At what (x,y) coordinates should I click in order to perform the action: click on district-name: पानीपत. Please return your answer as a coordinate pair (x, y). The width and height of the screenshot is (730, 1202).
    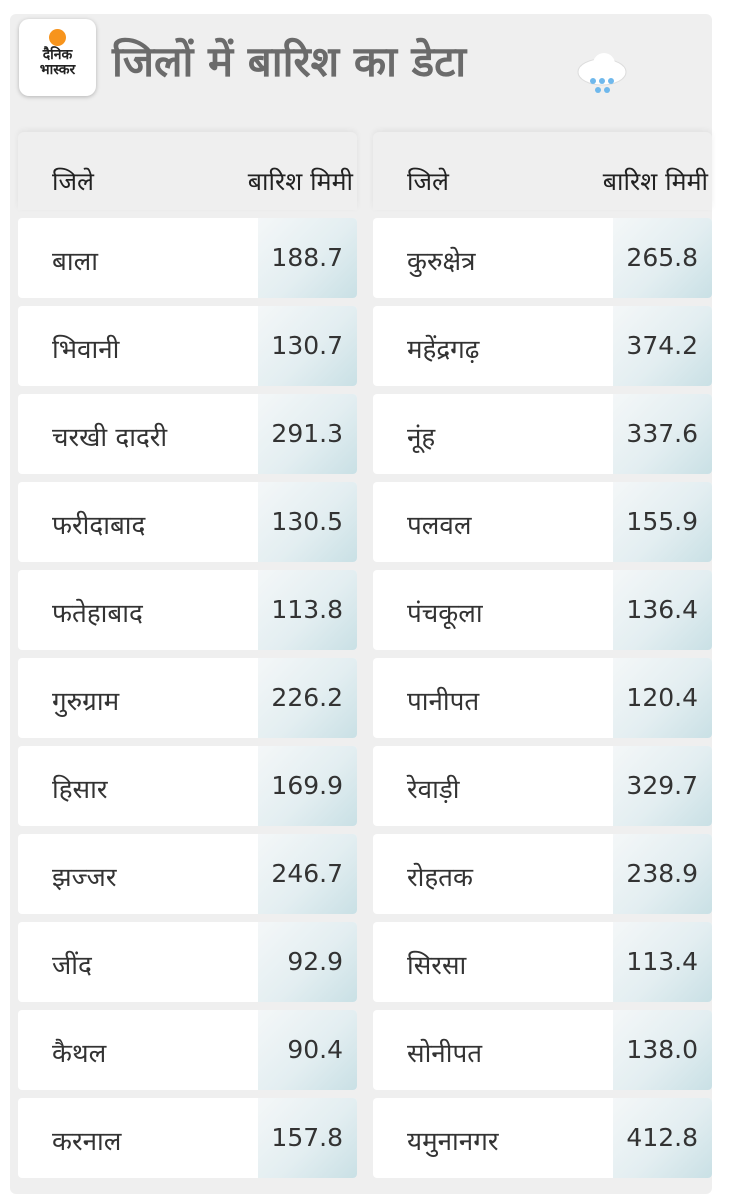
    Looking at the image, I should click on (443, 702).